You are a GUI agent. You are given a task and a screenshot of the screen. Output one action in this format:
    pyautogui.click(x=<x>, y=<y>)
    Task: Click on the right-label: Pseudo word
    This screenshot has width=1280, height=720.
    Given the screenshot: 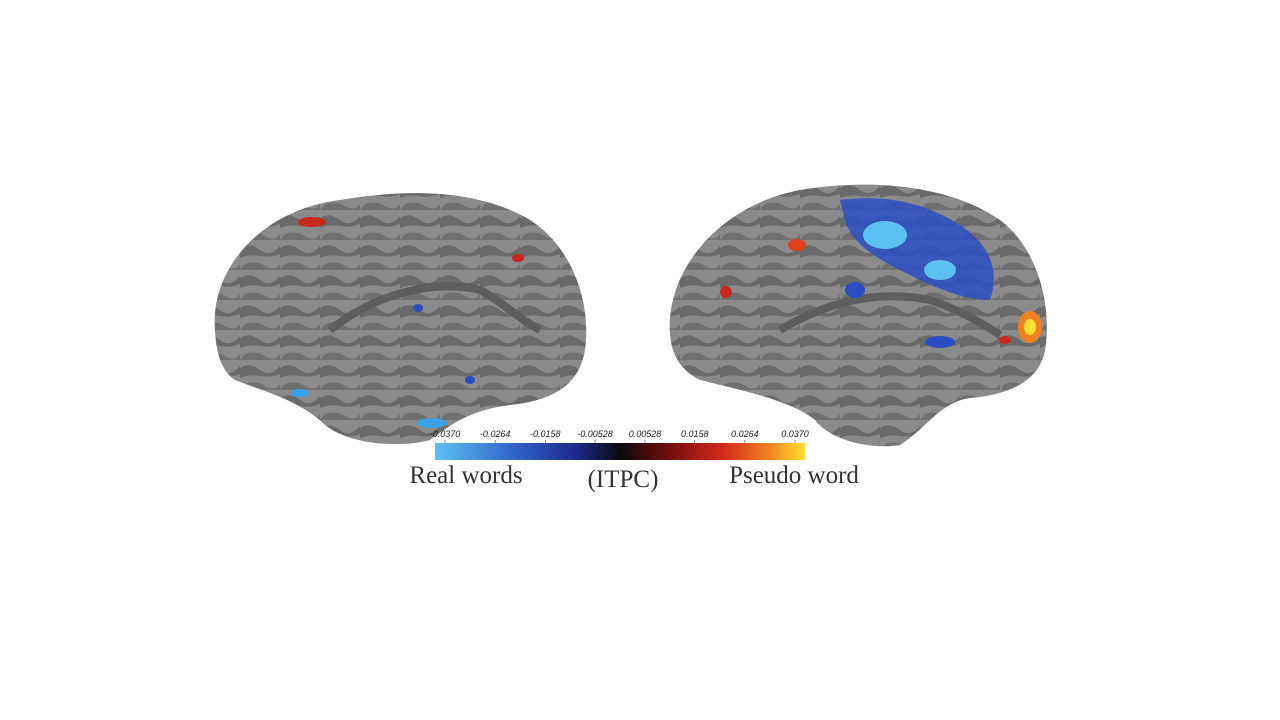 What is the action you would take?
    pyautogui.click(x=794, y=475)
    